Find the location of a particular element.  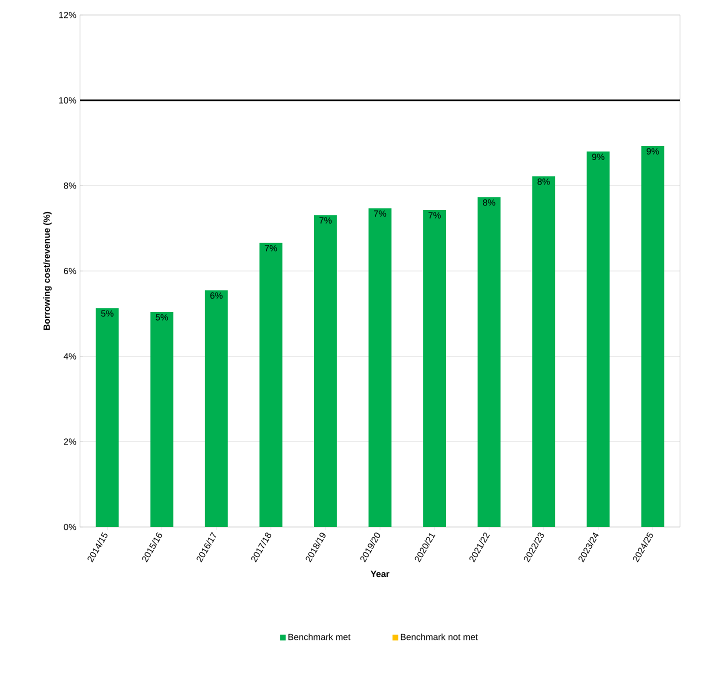

legend-label: Benchmark met is located at coordinates (319, 637).